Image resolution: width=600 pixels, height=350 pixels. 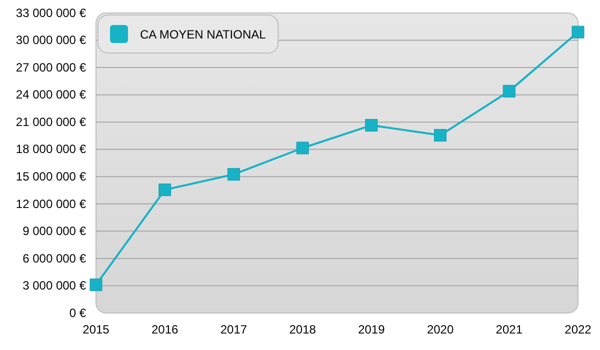 What do you see at coordinates (302, 329) in the screenshot?
I see `x-tick-label: 2018` at bounding box center [302, 329].